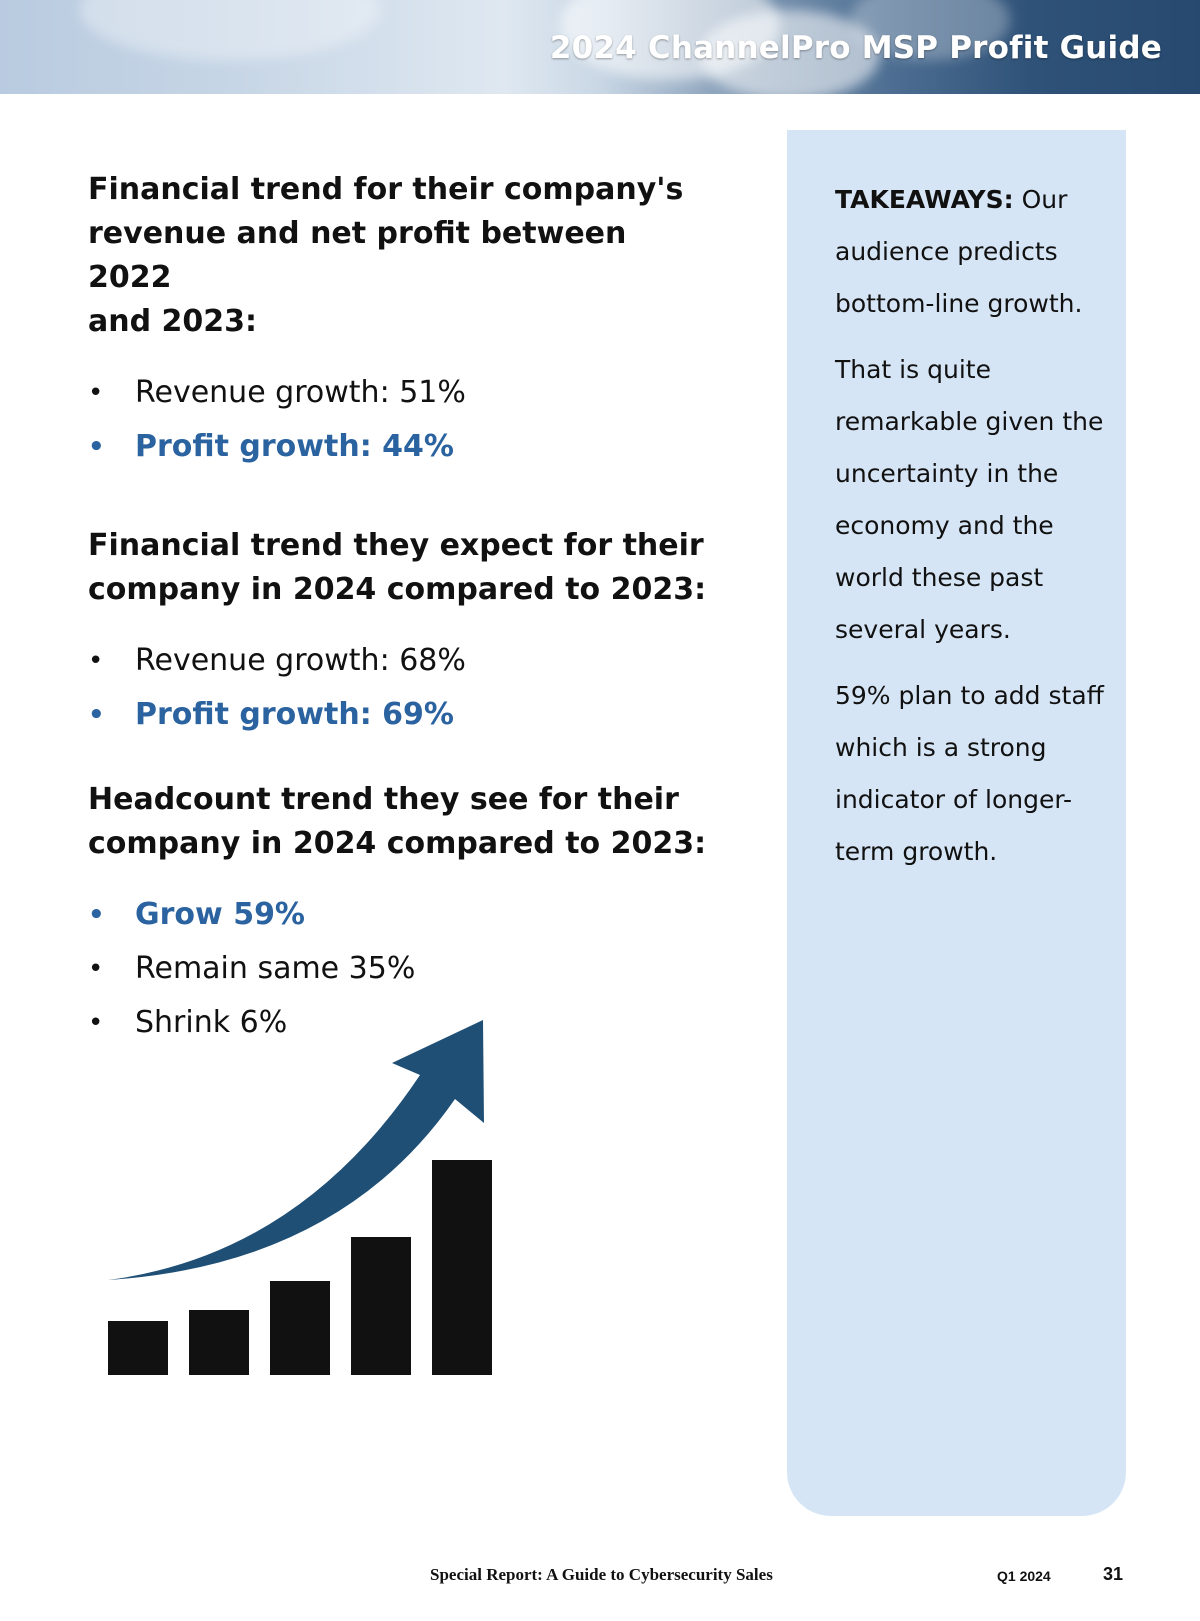 The width and height of the screenshot is (1200, 1621). I want to click on bullet-item: • Remain same 35%, so click(398, 969).